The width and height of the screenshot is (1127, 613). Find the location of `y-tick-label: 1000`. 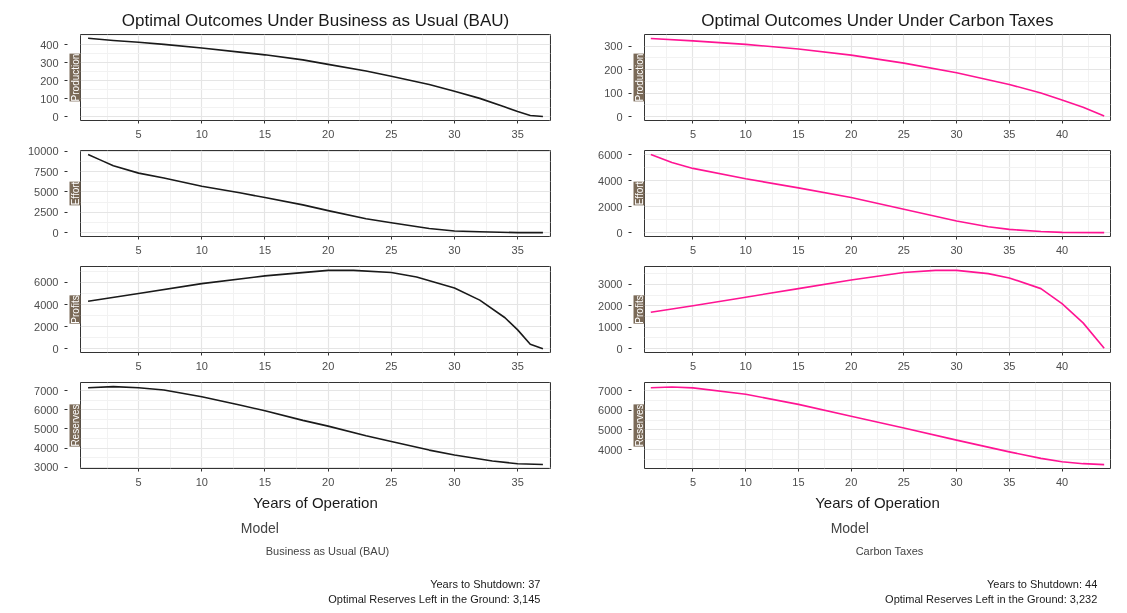

y-tick-label: 1000 is located at coordinates (610, 327).